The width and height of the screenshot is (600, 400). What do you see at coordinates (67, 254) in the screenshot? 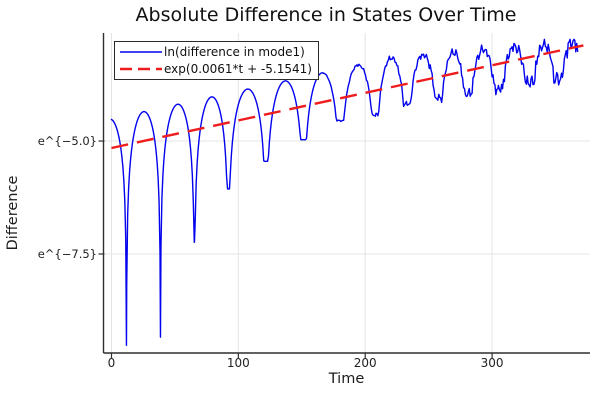
I see `y-tick-label: e^{−7.5}` at bounding box center [67, 254].